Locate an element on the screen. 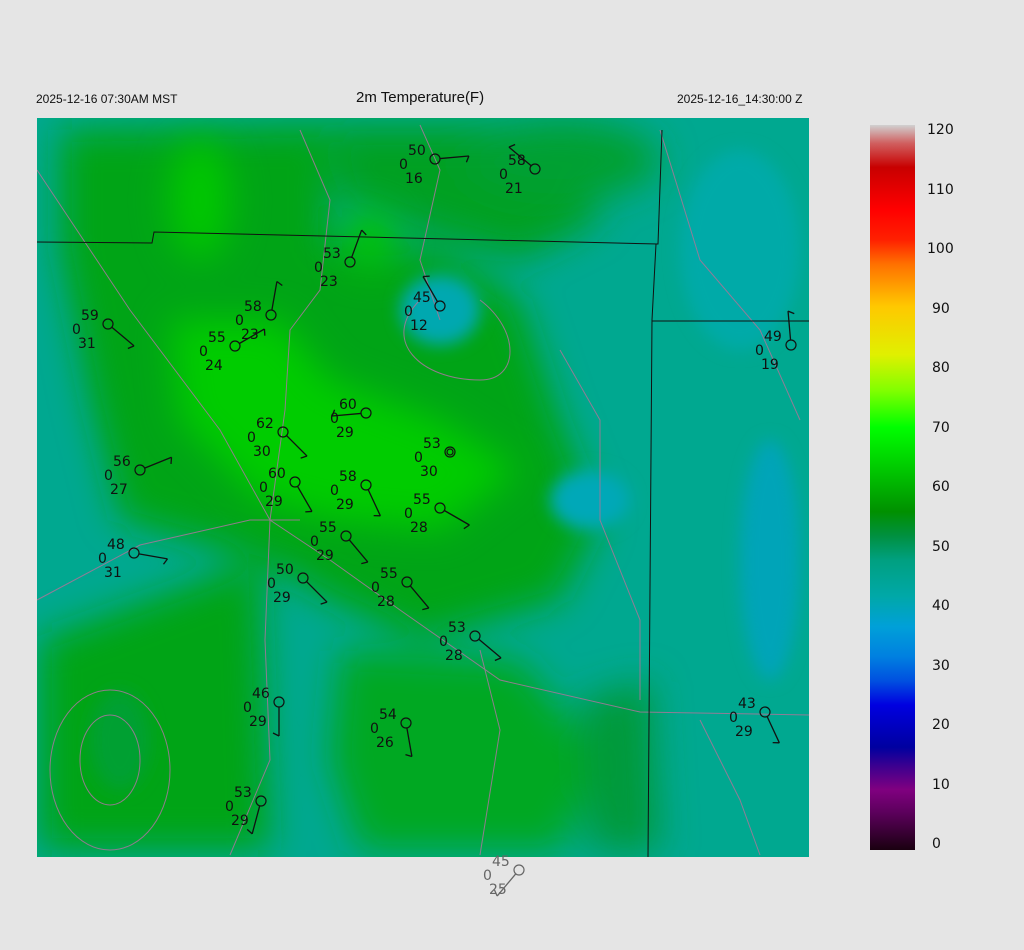 This screenshot has height=950, width=1024. station-temperature: 58 is located at coordinates (517, 161).